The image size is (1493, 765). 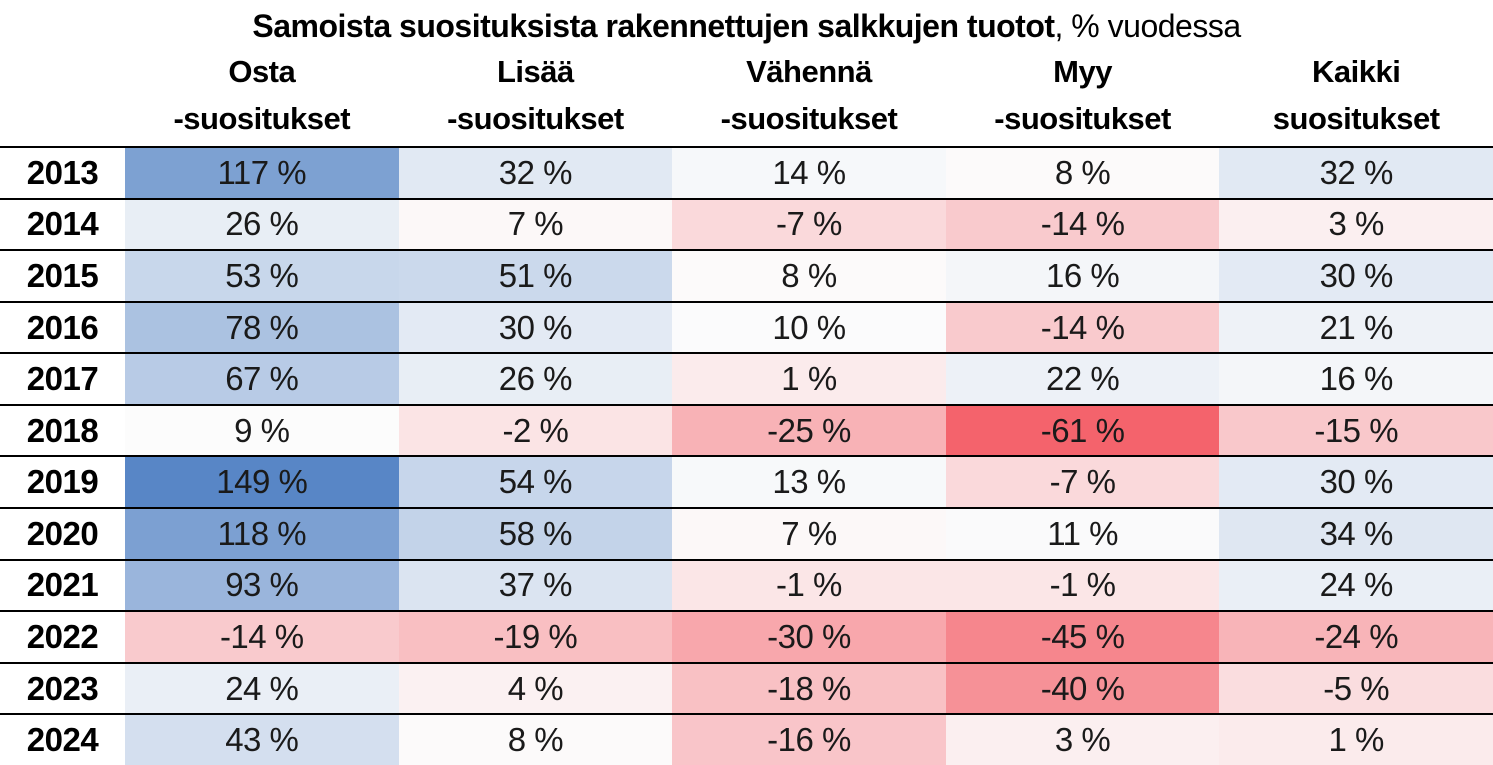 I want to click on value-cell: -18 %, so click(x=809, y=688).